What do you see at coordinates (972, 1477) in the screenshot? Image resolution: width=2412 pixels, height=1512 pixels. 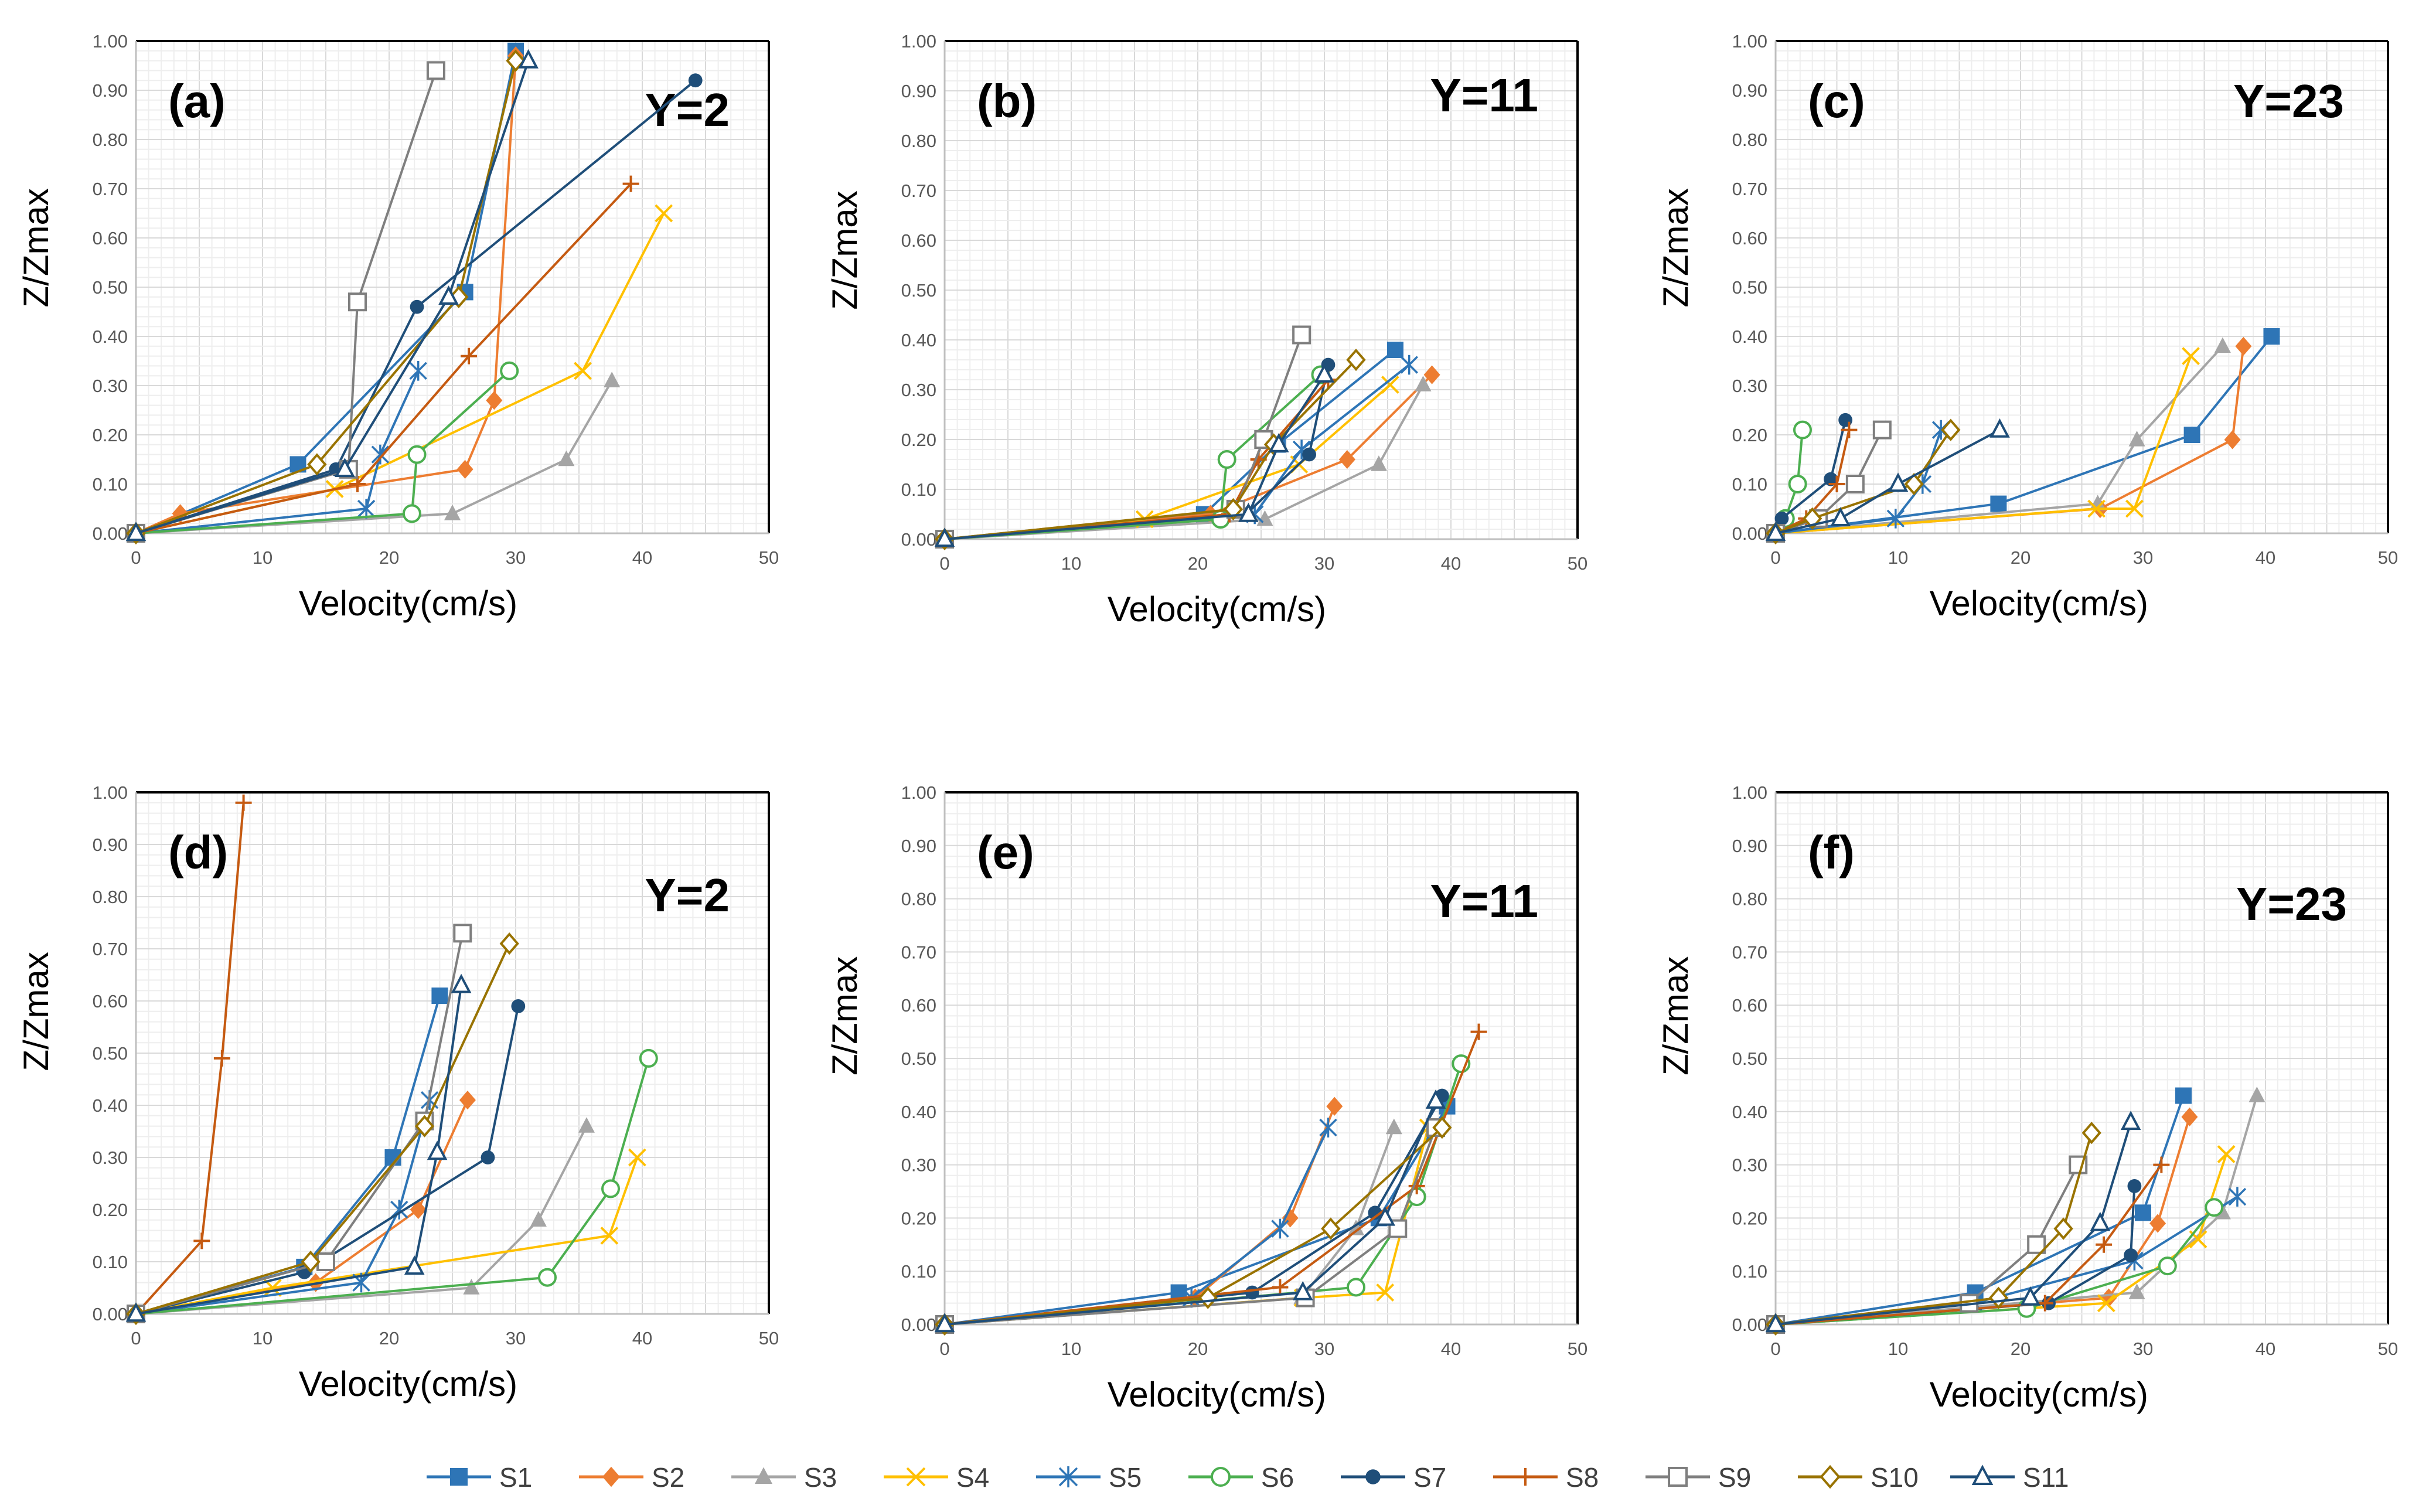 I see `legend-label: S4` at bounding box center [972, 1477].